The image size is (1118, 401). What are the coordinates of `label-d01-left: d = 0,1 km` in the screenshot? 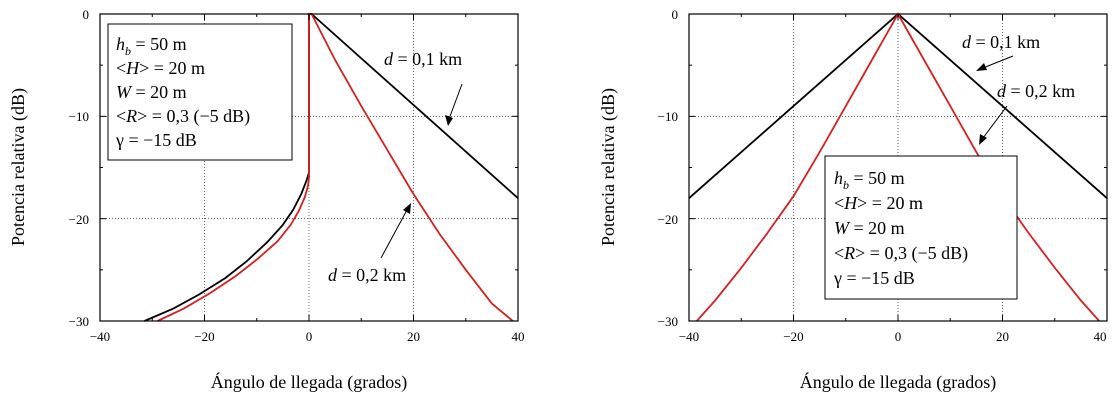 It's located at (423, 87).